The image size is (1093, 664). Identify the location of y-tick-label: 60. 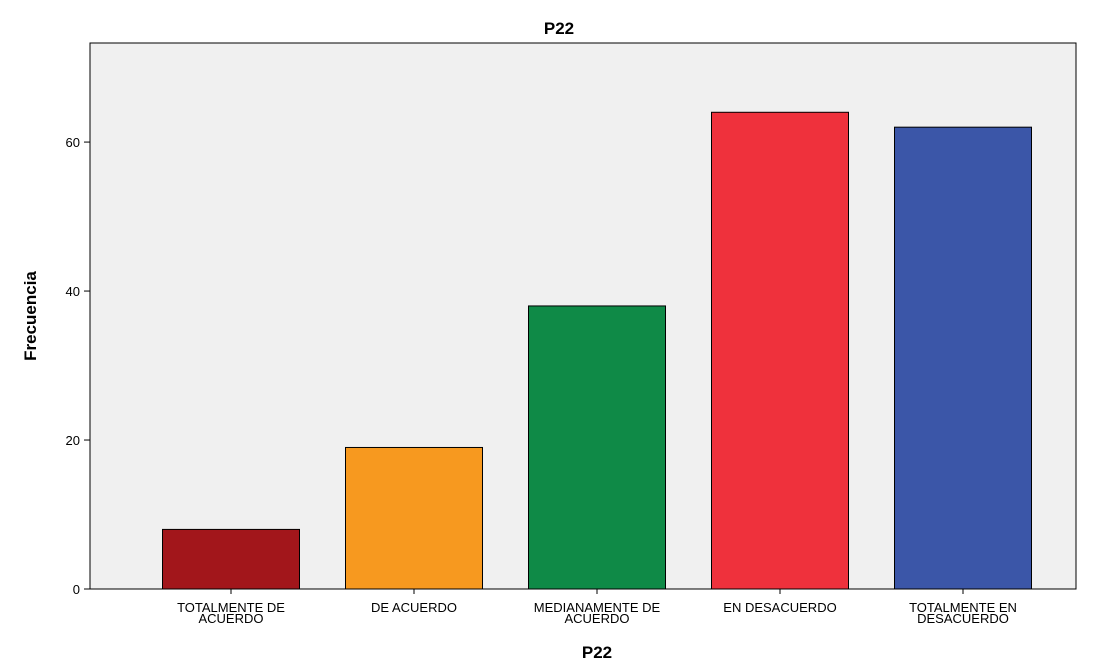
(73, 142).